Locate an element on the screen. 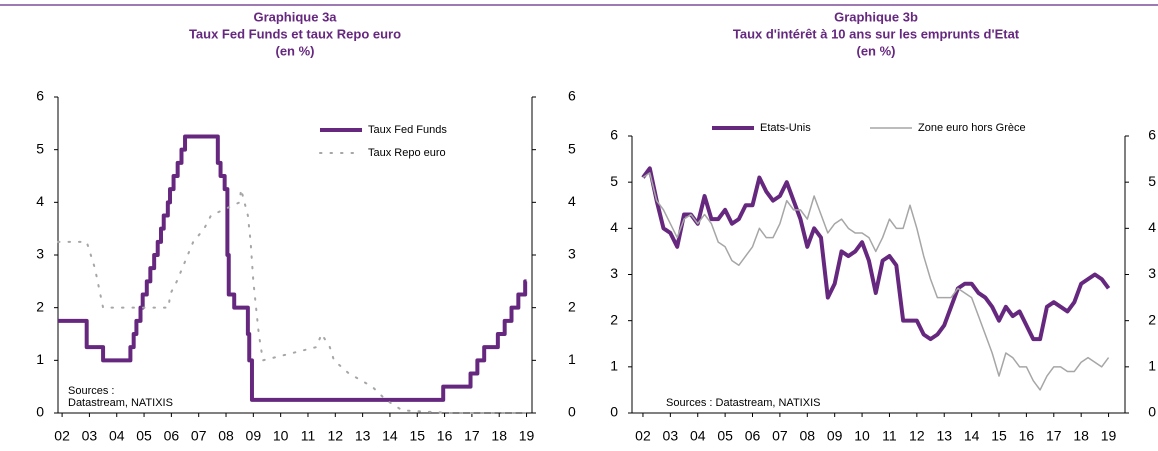  source-note: Sources : is located at coordinates (91, 391).